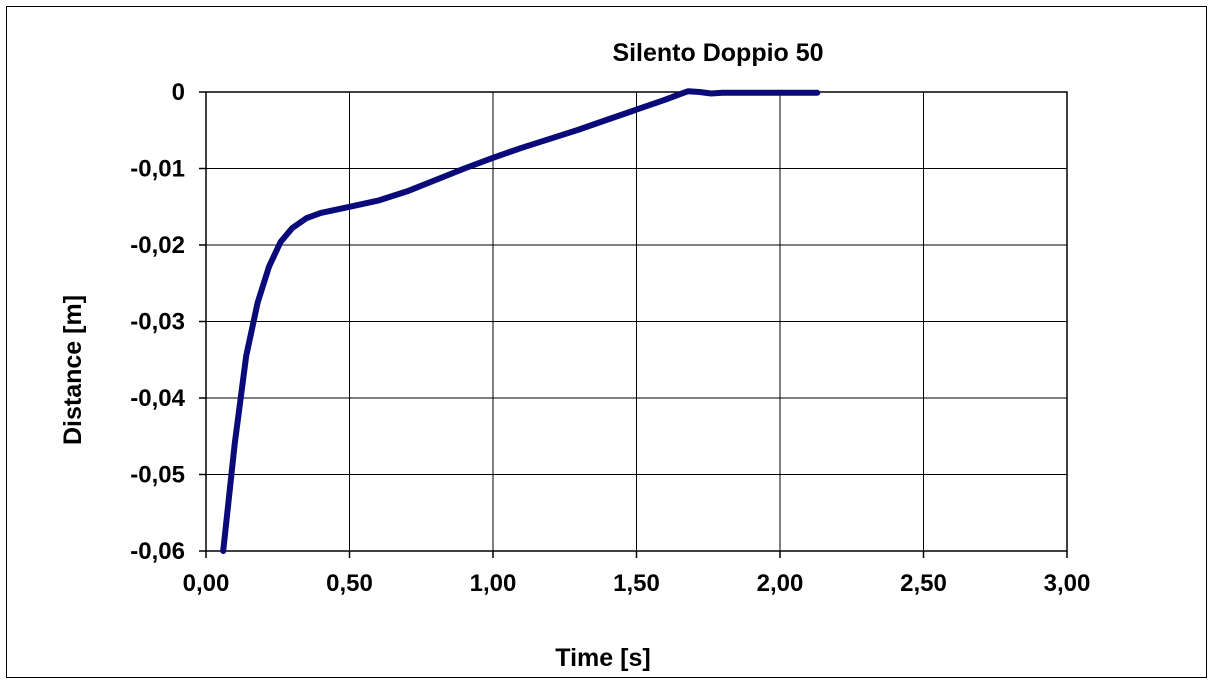  I want to click on y-tick-labels: 0 -0,01 -0,02 -0,03 -0,04 -0,05 -0,06, so click(157, 322).